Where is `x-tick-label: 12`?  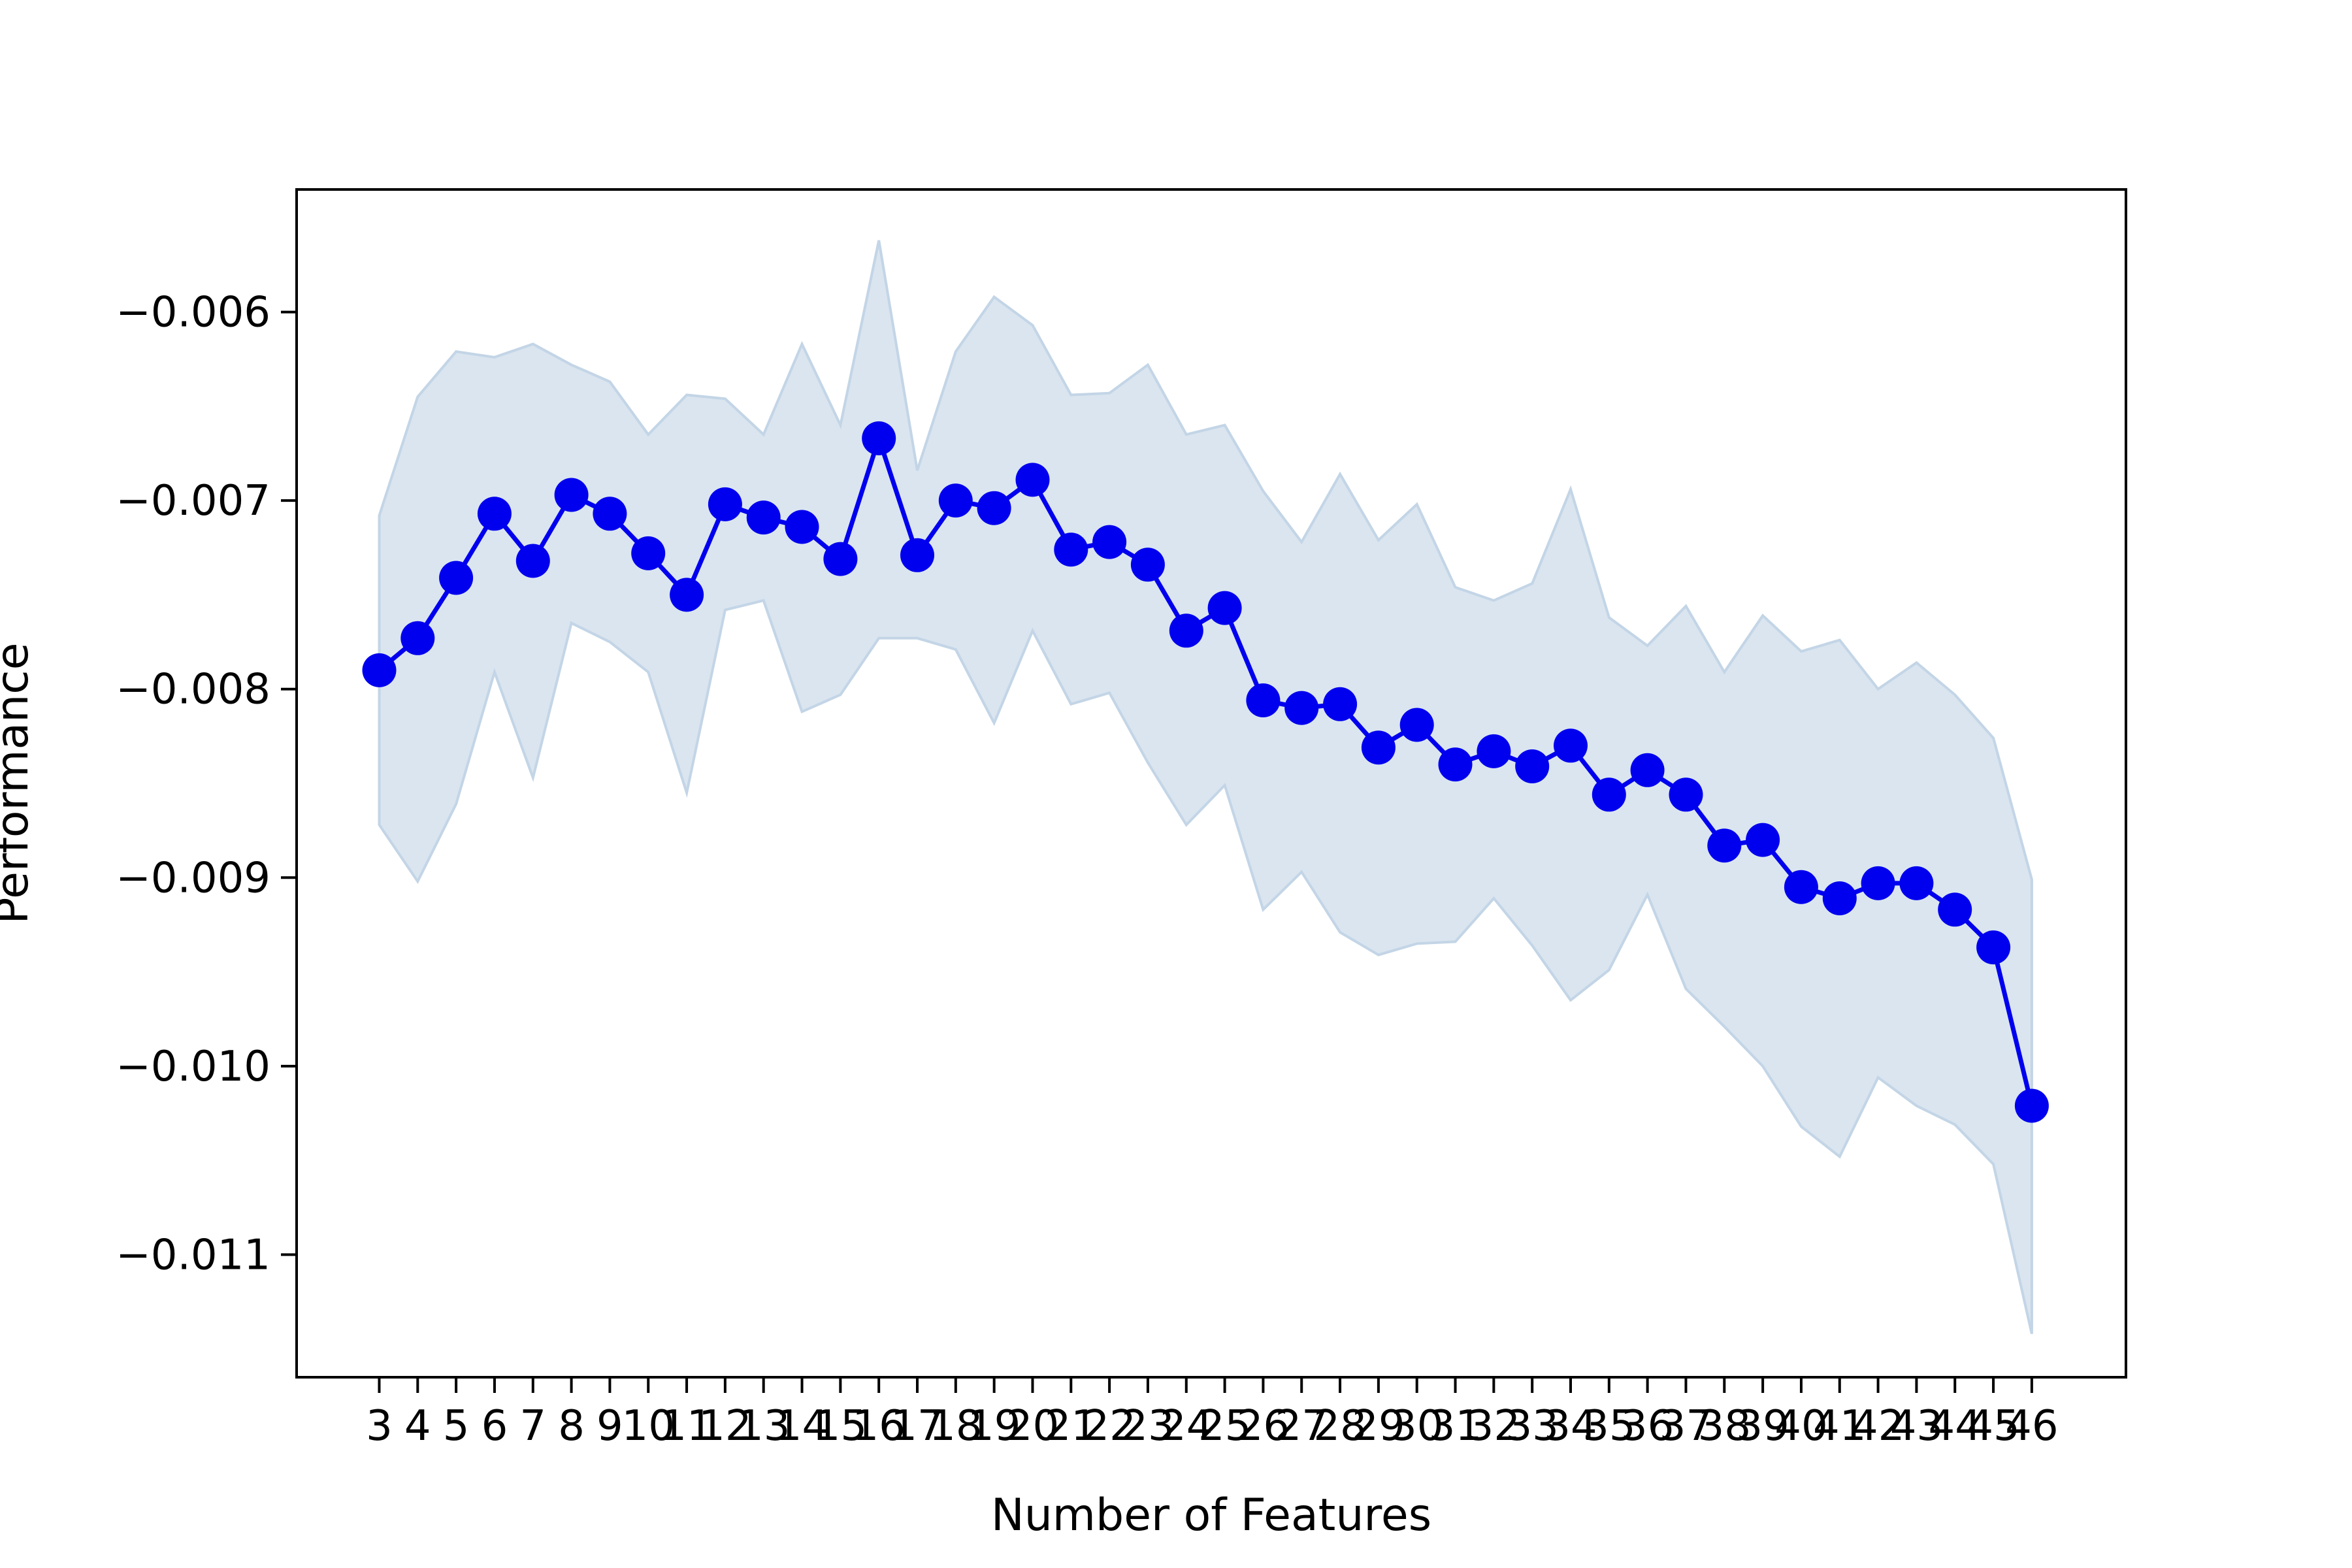
x-tick-label: 12 is located at coordinates (724, 1426).